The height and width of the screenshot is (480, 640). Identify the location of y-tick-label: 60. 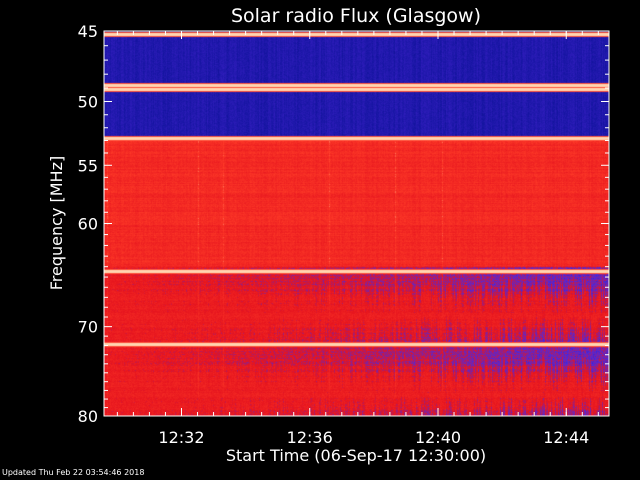
(88, 224).